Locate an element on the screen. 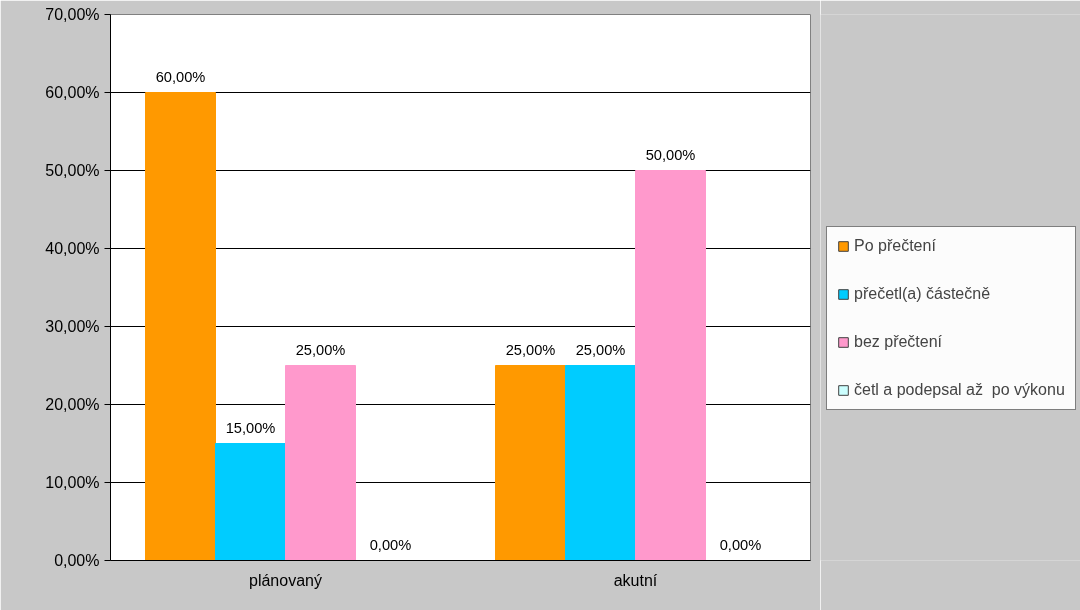  x-tick-label: akutní is located at coordinates (635, 580).